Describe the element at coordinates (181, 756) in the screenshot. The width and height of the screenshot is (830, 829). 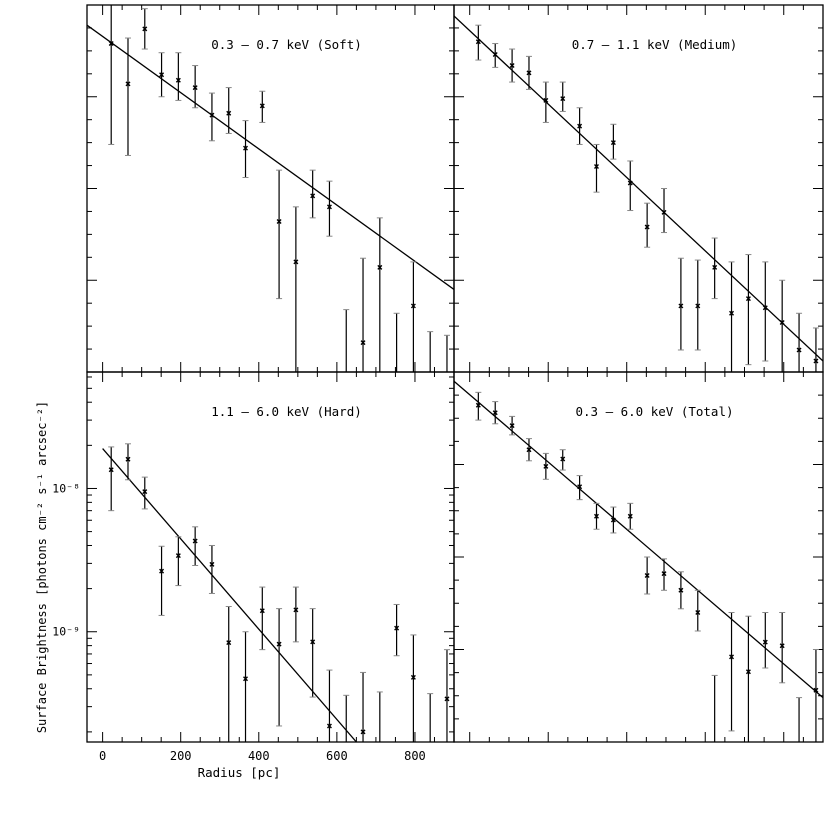
I see `x-tick-label: 200` at that location.